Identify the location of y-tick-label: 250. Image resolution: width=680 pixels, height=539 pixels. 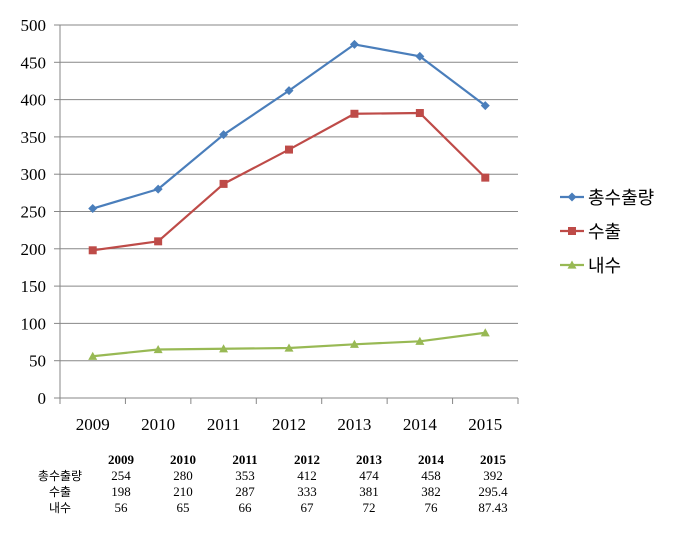
(34, 212).